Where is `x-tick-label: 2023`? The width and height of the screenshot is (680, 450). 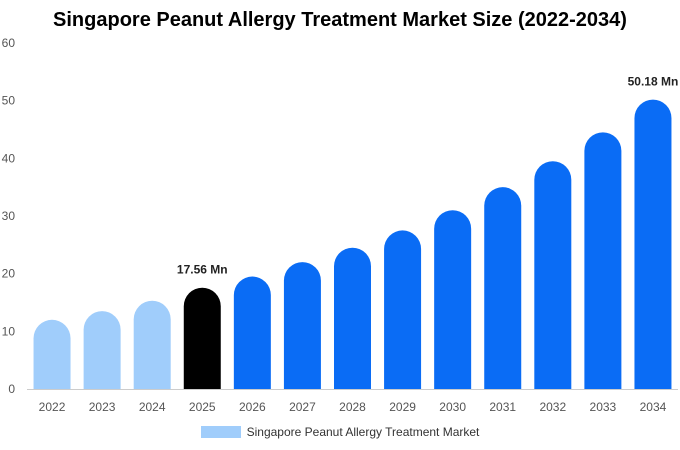 x-tick-label: 2023 is located at coordinates (102, 407).